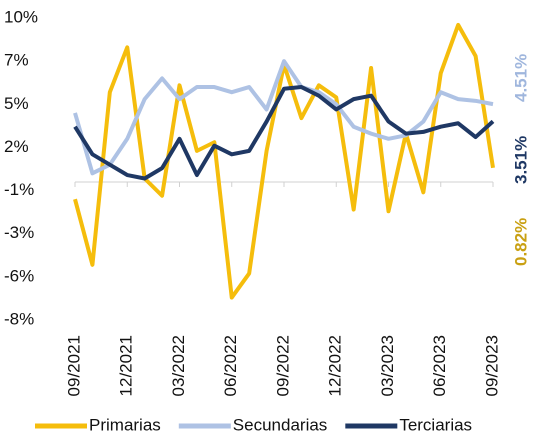 Image resolution: width=540 pixels, height=445 pixels. I want to click on y-tick-label: 7%, so click(16, 60).